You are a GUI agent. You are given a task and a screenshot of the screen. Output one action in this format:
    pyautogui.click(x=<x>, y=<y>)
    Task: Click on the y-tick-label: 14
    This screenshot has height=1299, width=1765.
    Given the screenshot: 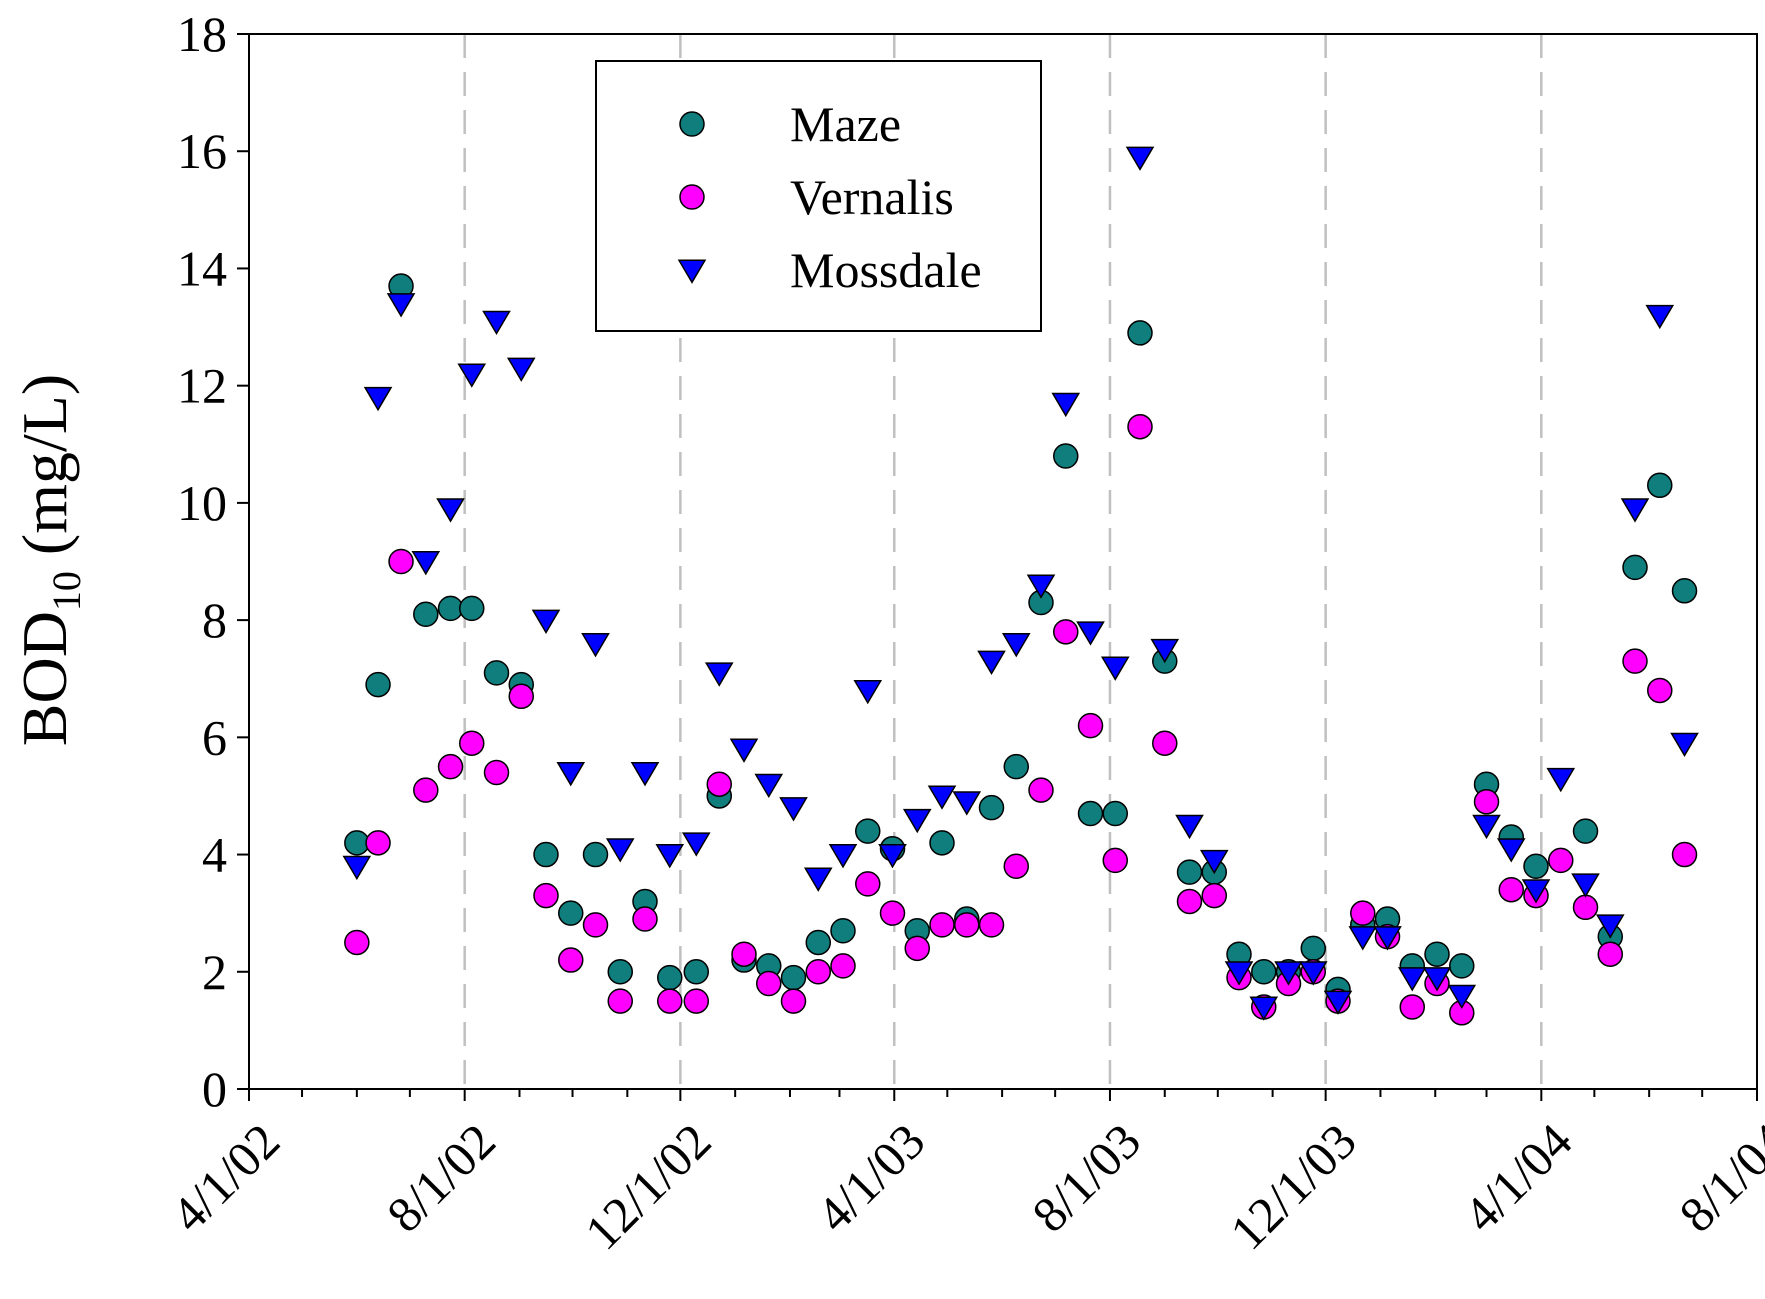 What is the action you would take?
    pyautogui.click(x=202, y=268)
    